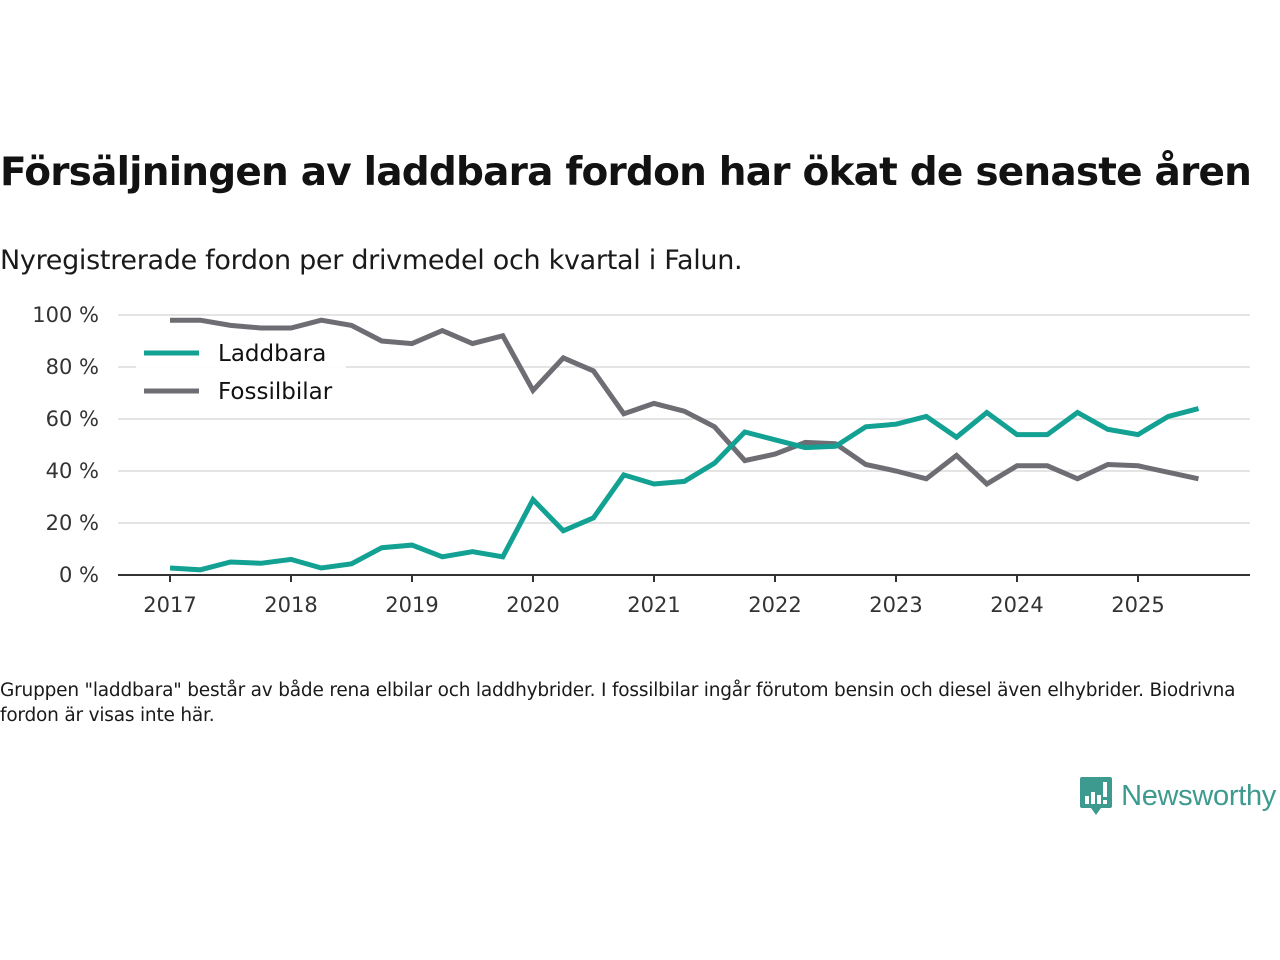 This screenshot has width=1280, height=960. I want to click on y-axis-labels: 0 % 20 % 40 % 60 % 80 % 100 %, so click(65, 445).